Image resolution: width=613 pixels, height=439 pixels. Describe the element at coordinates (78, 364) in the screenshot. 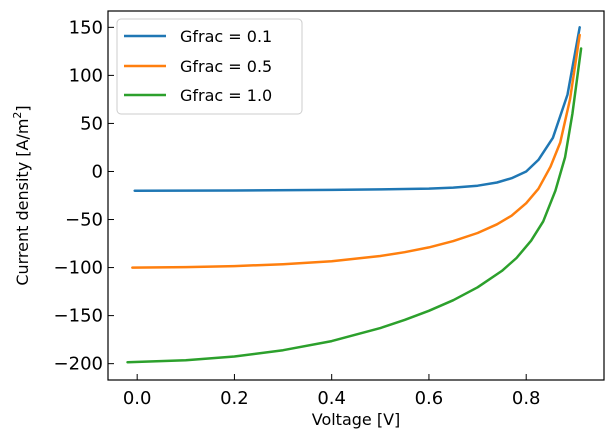

I see `y-tick-label: −200` at that location.